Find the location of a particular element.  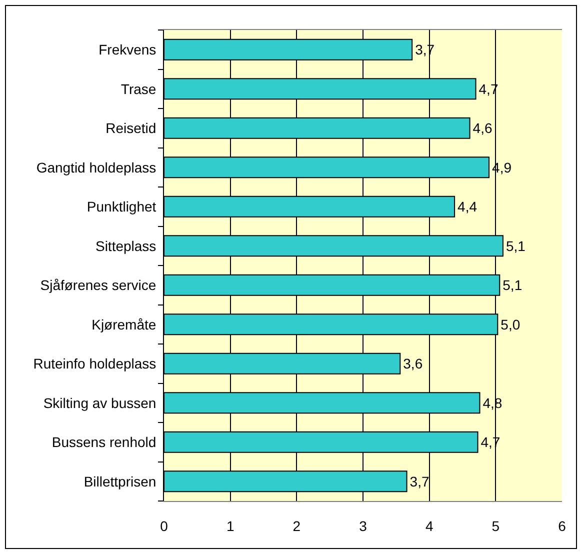

x-tick-label: 4 is located at coordinates (429, 526).